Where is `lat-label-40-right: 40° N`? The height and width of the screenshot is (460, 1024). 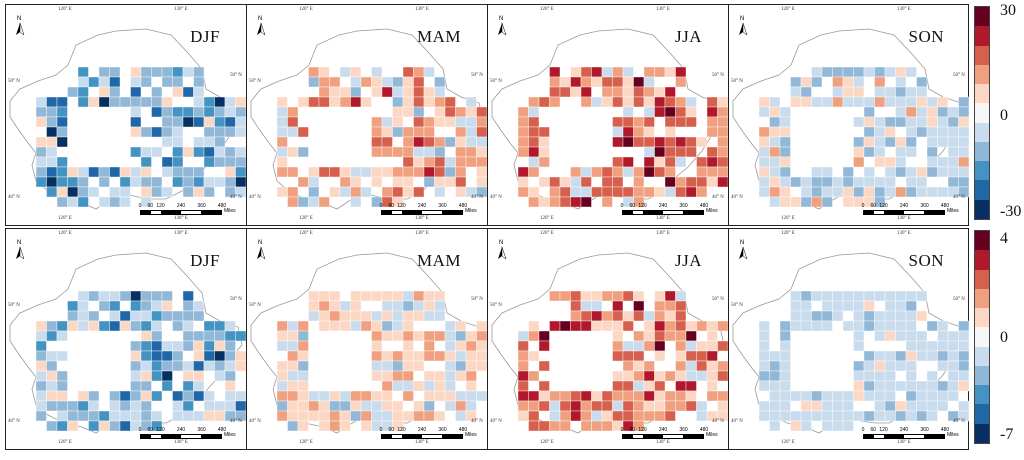
lat-label-40-right: 40° N is located at coordinates (236, 421).